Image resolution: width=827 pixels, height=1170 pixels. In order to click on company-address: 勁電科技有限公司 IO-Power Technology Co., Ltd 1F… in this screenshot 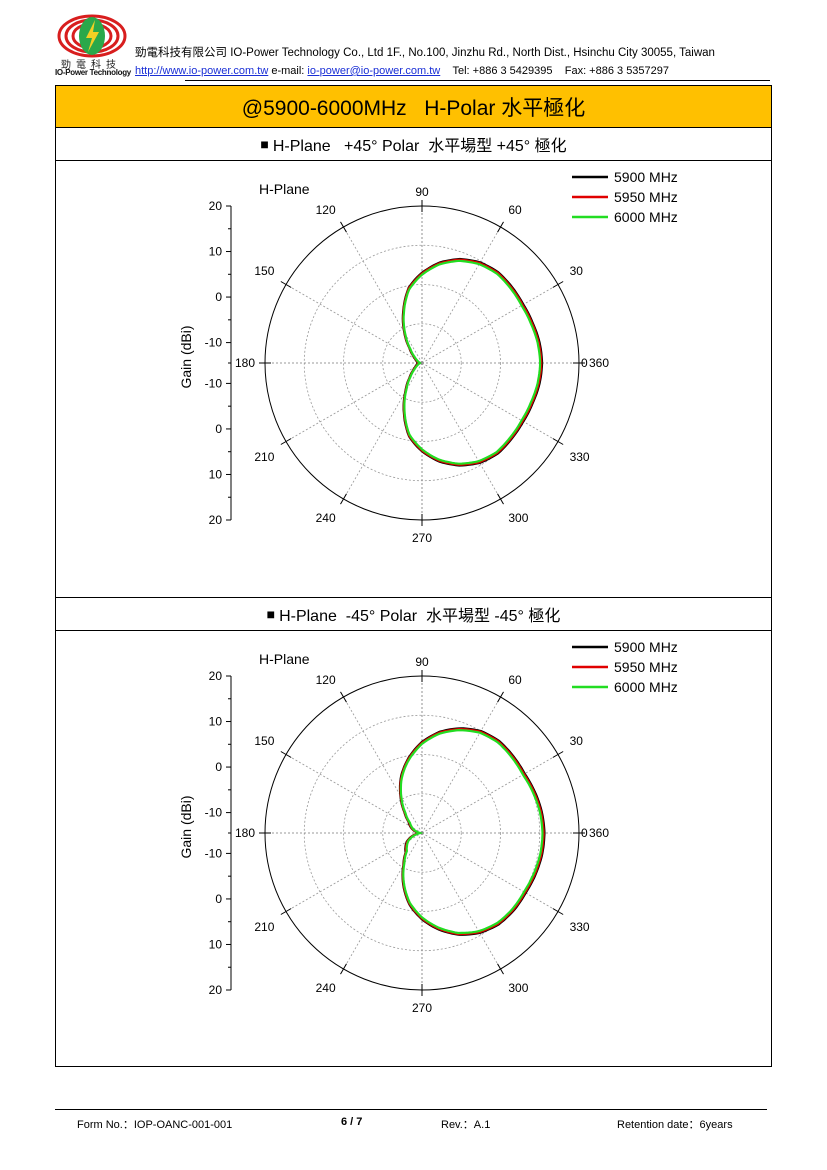, I will do `click(425, 53)`.